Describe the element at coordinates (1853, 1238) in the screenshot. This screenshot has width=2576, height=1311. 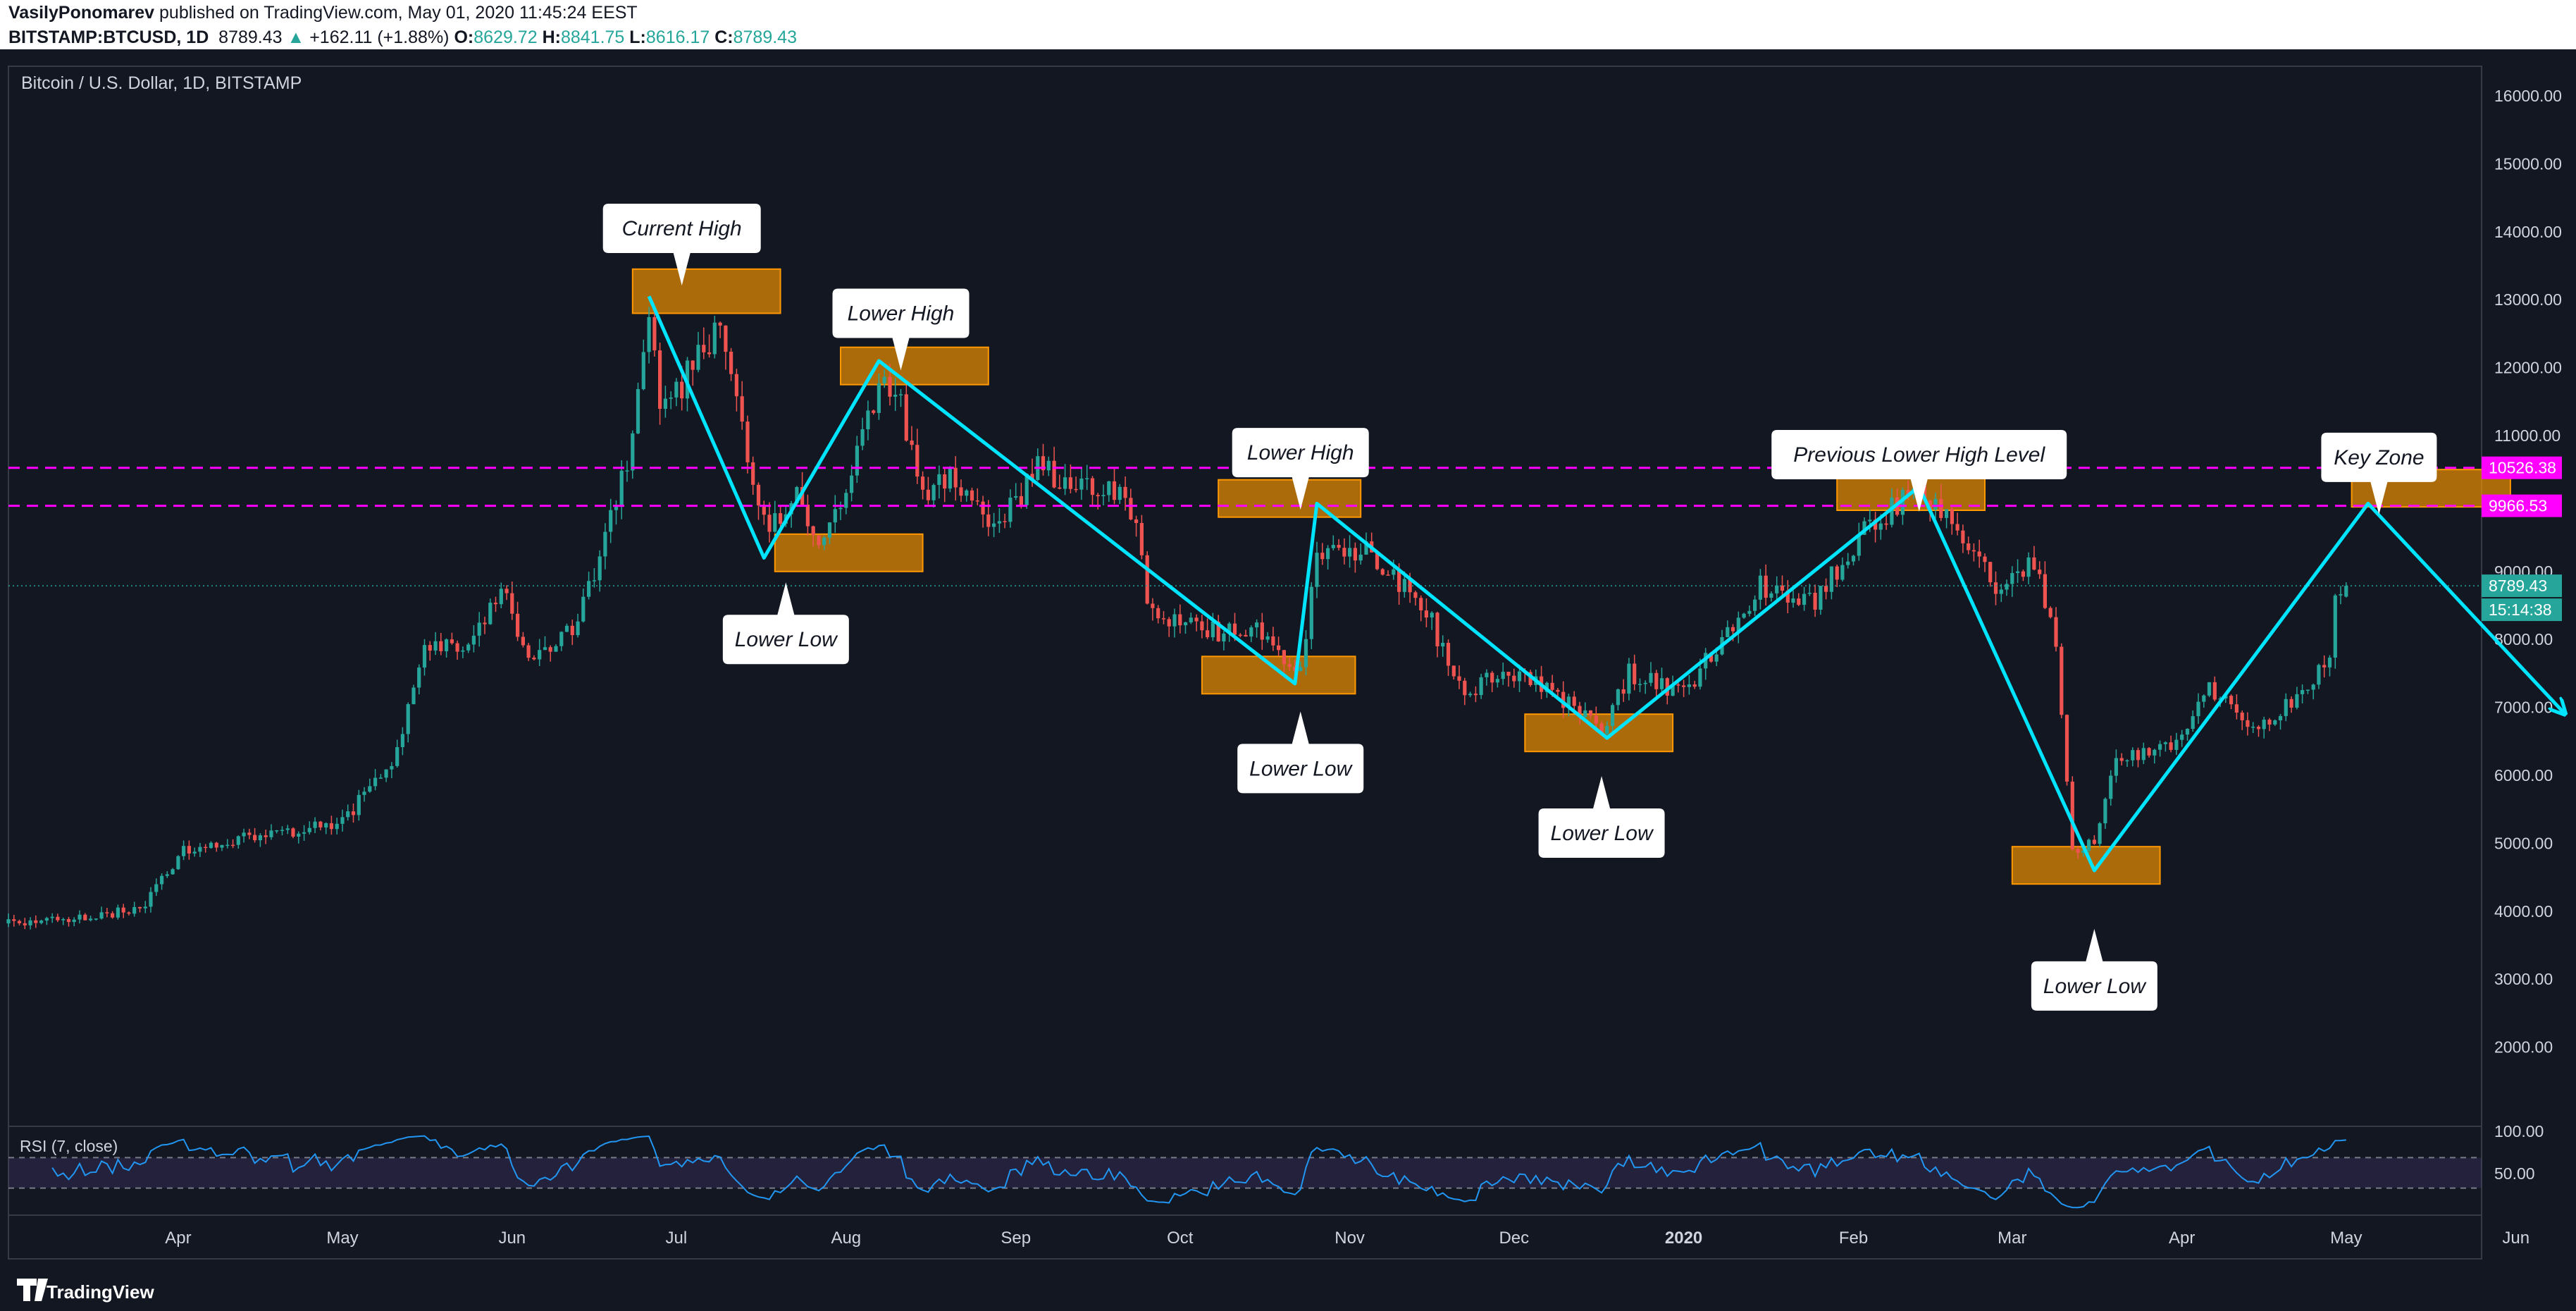
I see `time-tick-label: Feb` at that location.